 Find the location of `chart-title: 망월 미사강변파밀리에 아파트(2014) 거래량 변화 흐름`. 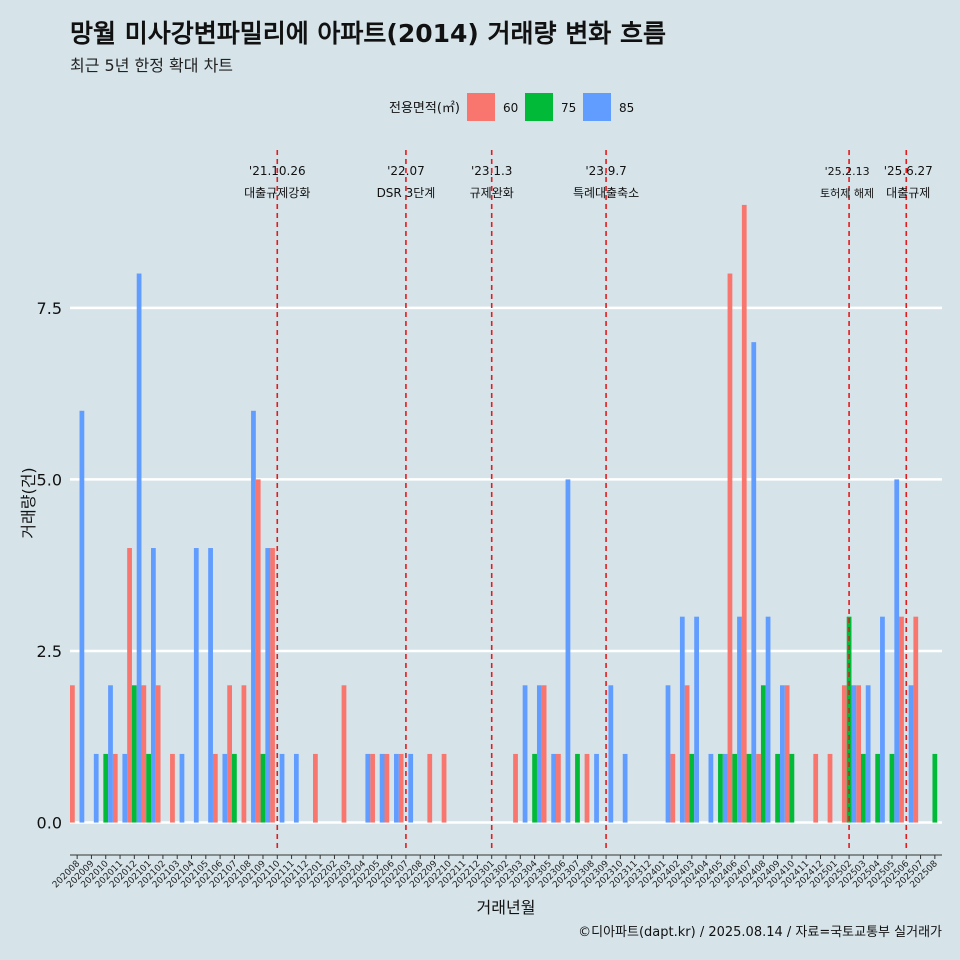

chart-title: 망월 미사강변파밀리에 아파트(2014) 거래량 변화 흐름 is located at coordinates (368, 33).